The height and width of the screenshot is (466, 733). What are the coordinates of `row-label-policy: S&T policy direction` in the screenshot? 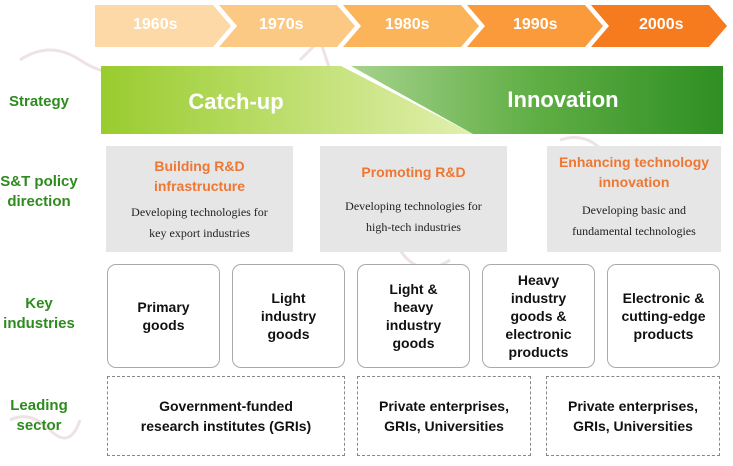 It's located at (39, 191).